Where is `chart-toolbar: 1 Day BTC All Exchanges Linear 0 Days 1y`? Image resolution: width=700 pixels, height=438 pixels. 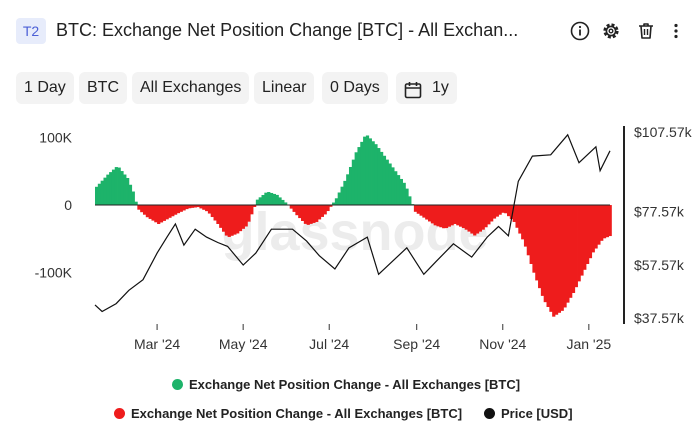 chart-toolbar: 1 Day BTC All Exchanges Linear 0 Days 1y is located at coordinates (350, 88).